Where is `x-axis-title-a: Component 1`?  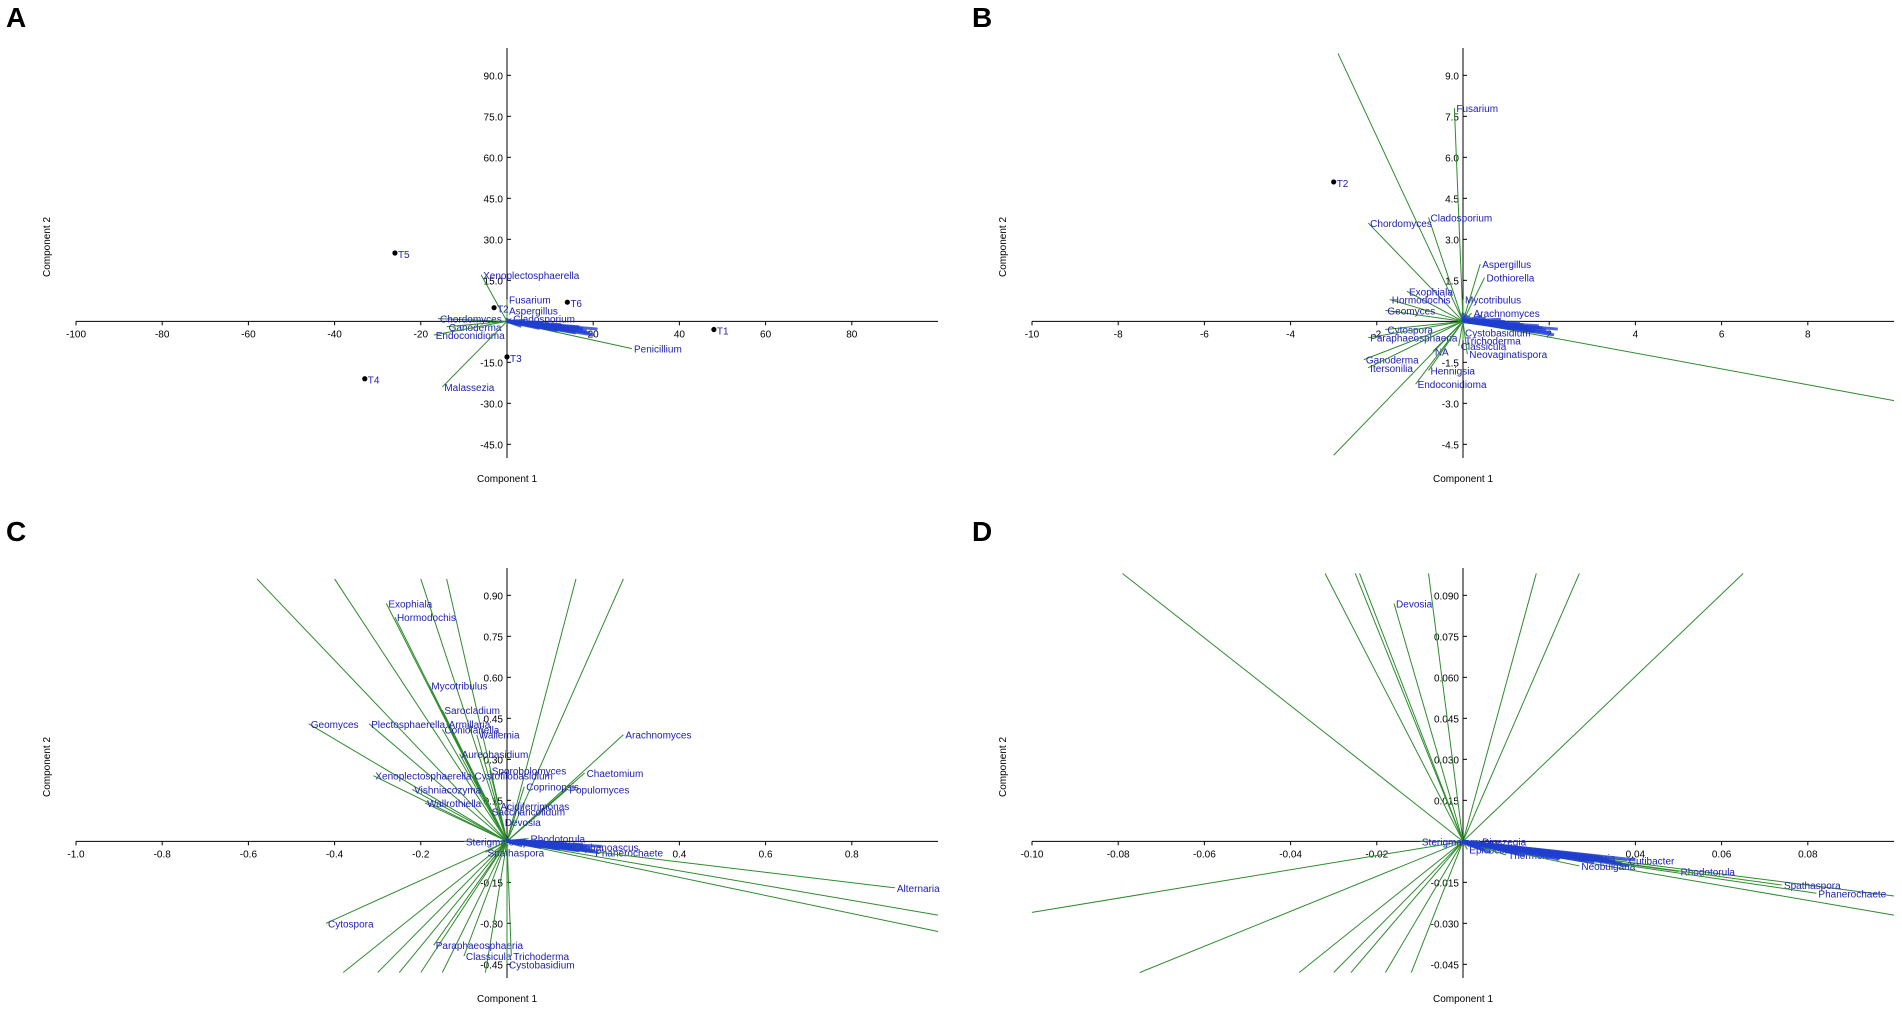
x-axis-title-a: Component 1 is located at coordinates (507, 479).